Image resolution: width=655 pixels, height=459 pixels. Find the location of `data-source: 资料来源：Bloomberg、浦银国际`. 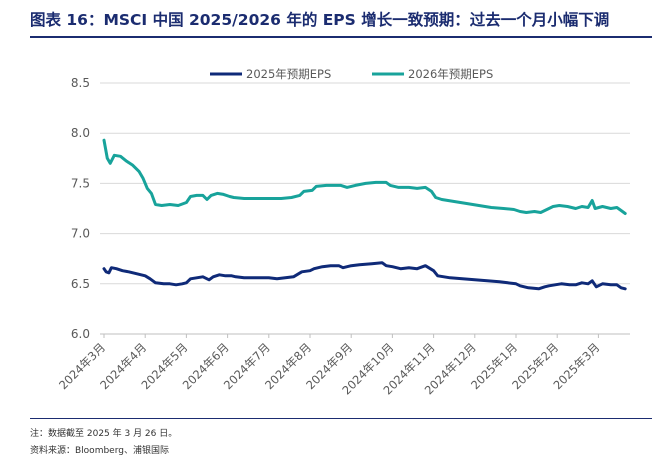

data-source: 资料来源：Bloomberg、浦银国际 is located at coordinates (99, 451).